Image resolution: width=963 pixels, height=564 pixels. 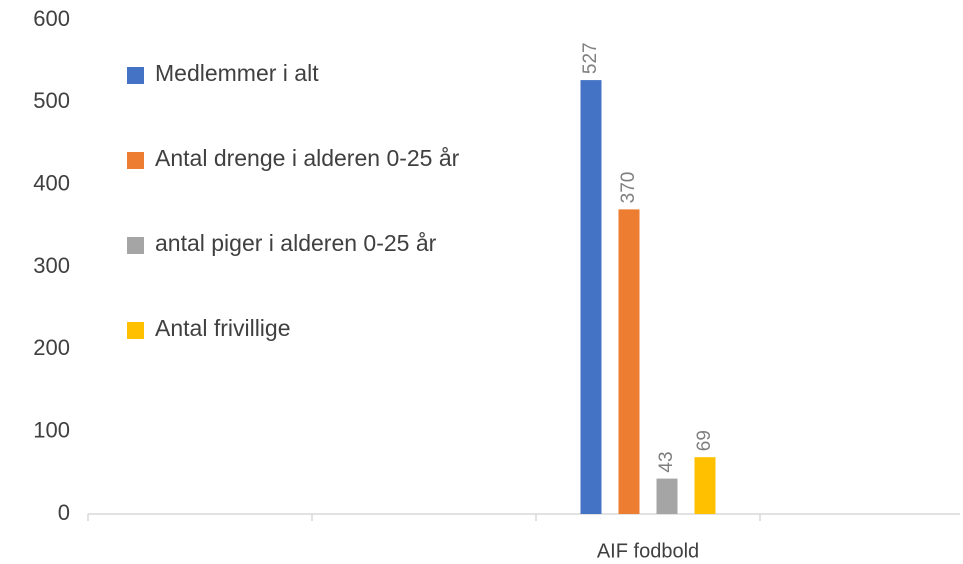 What do you see at coordinates (237, 73) in the screenshot?
I see `legend-label: Medlemmer i alt` at bounding box center [237, 73].